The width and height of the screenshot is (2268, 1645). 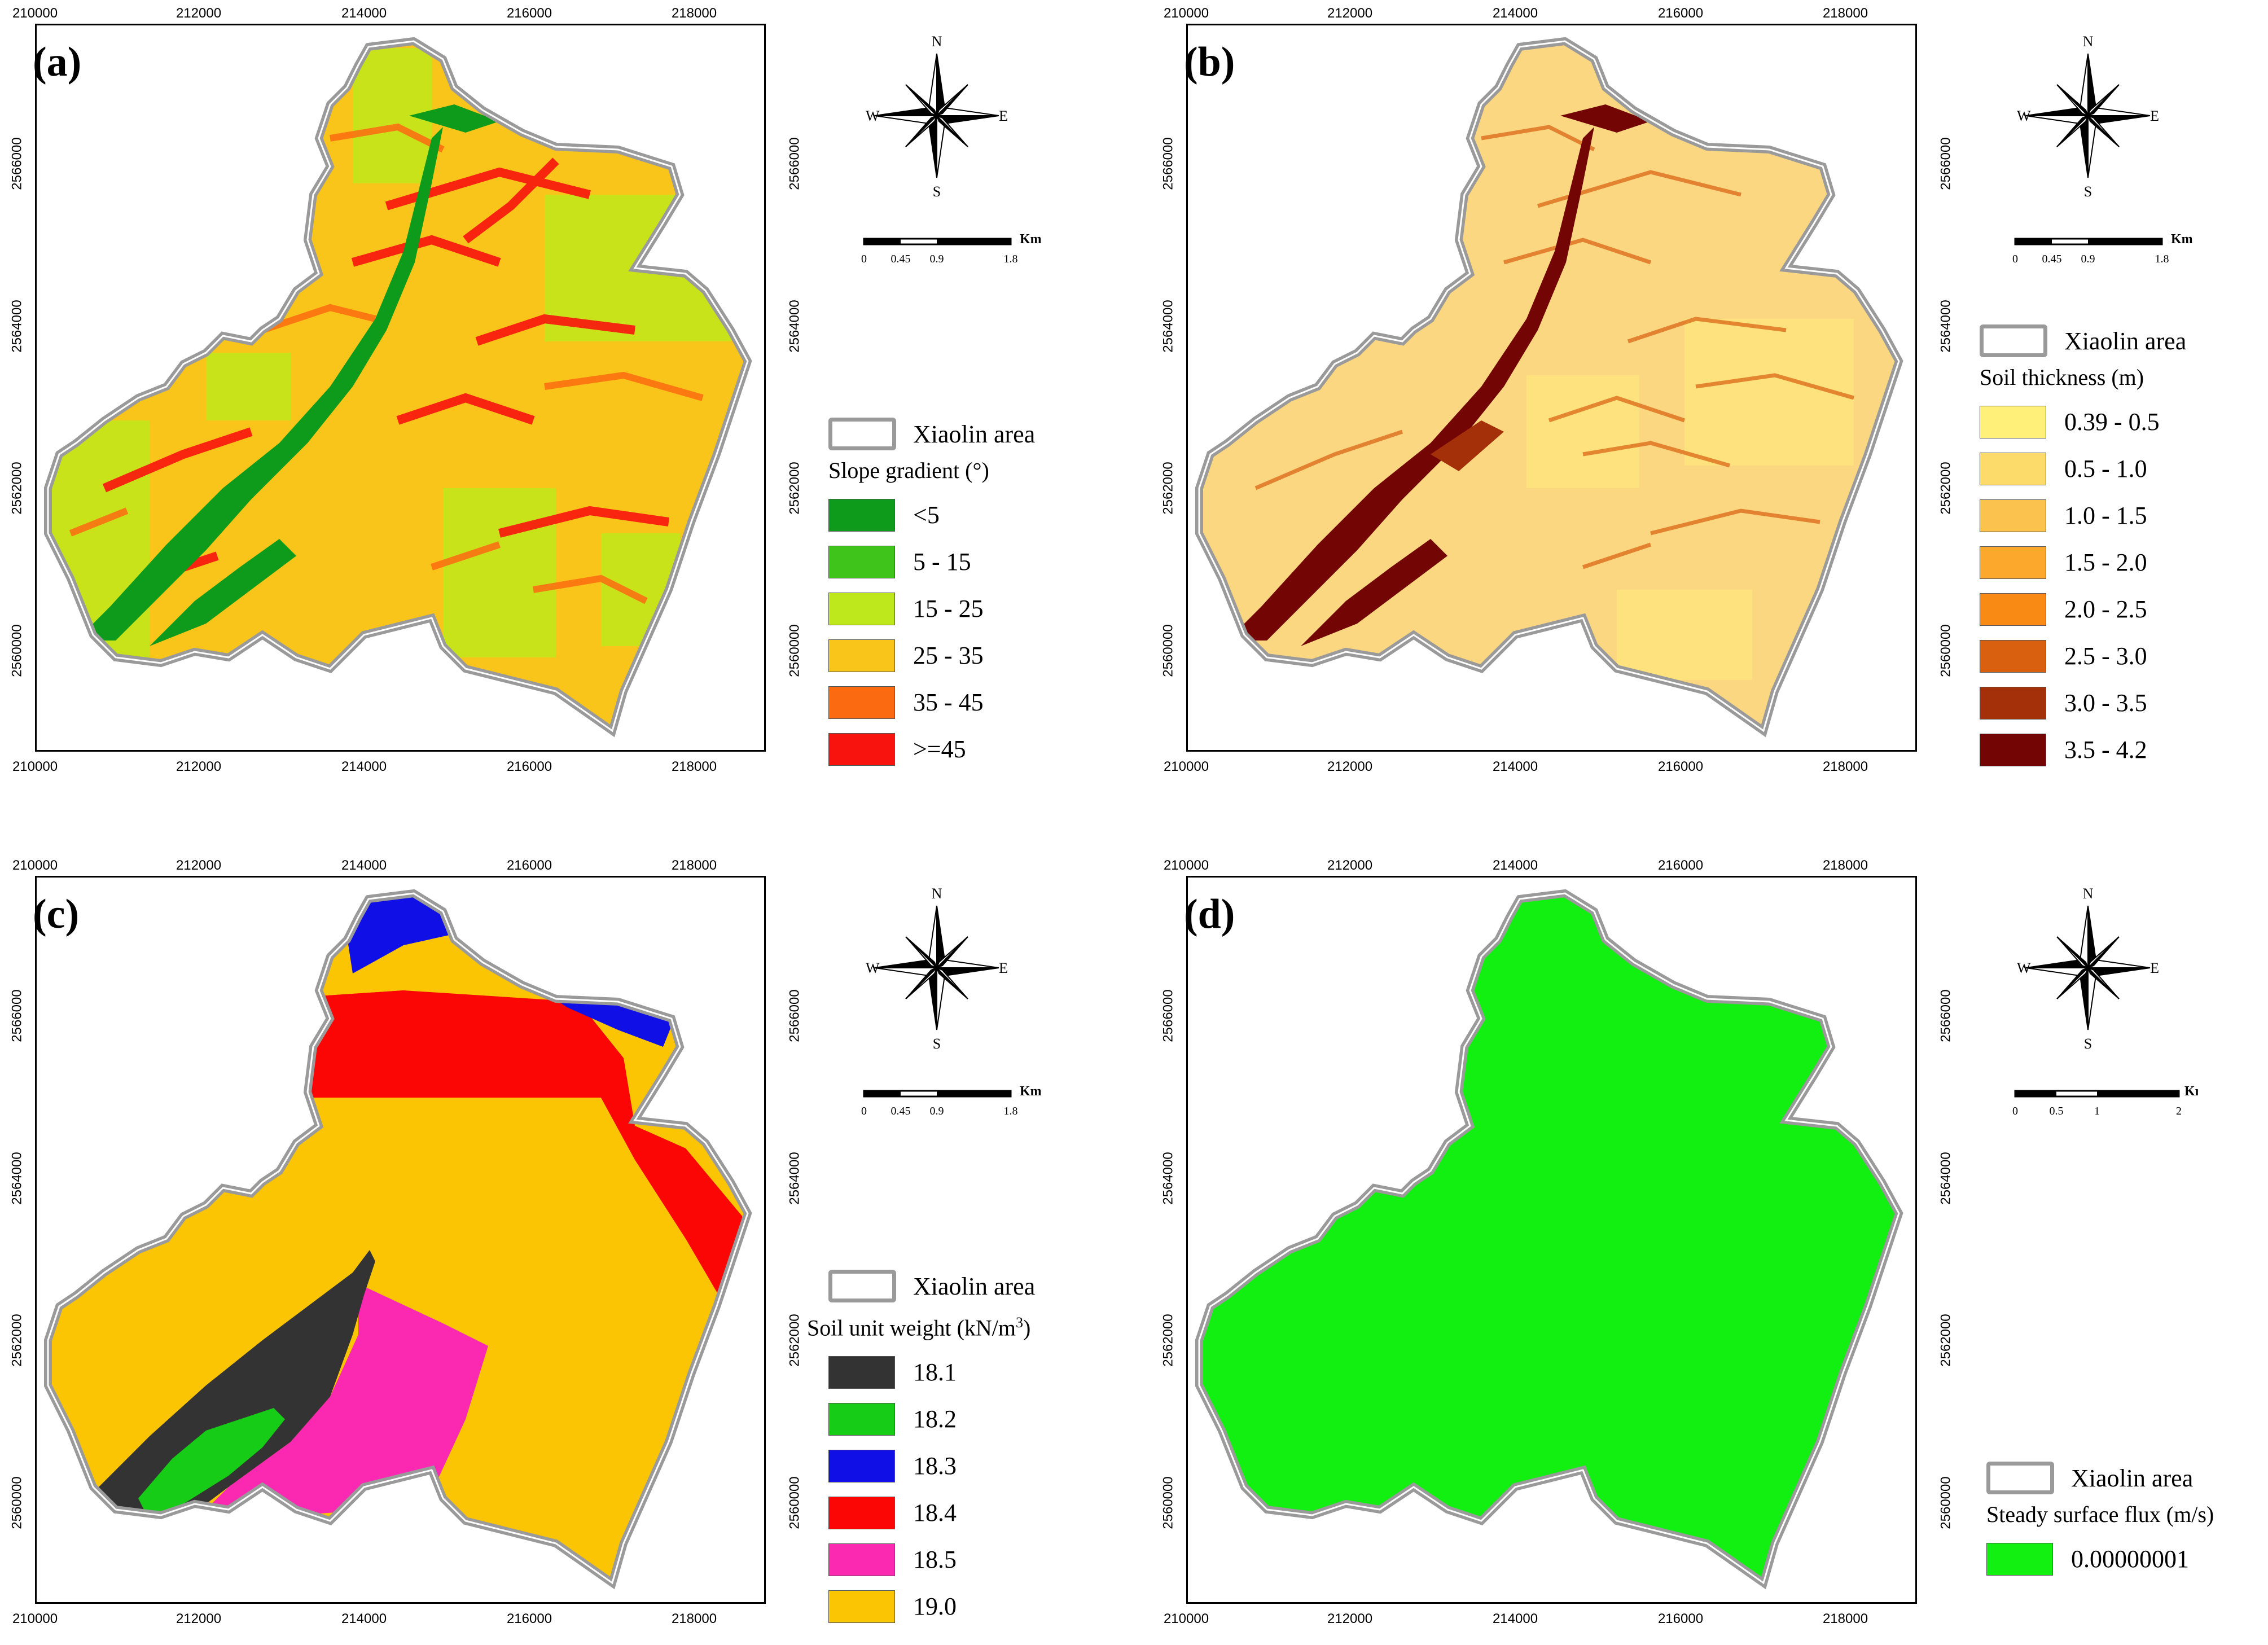 What do you see at coordinates (873, 968) in the screenshot?
I see `compass-w-label: W` at bounding box center [873, 968].